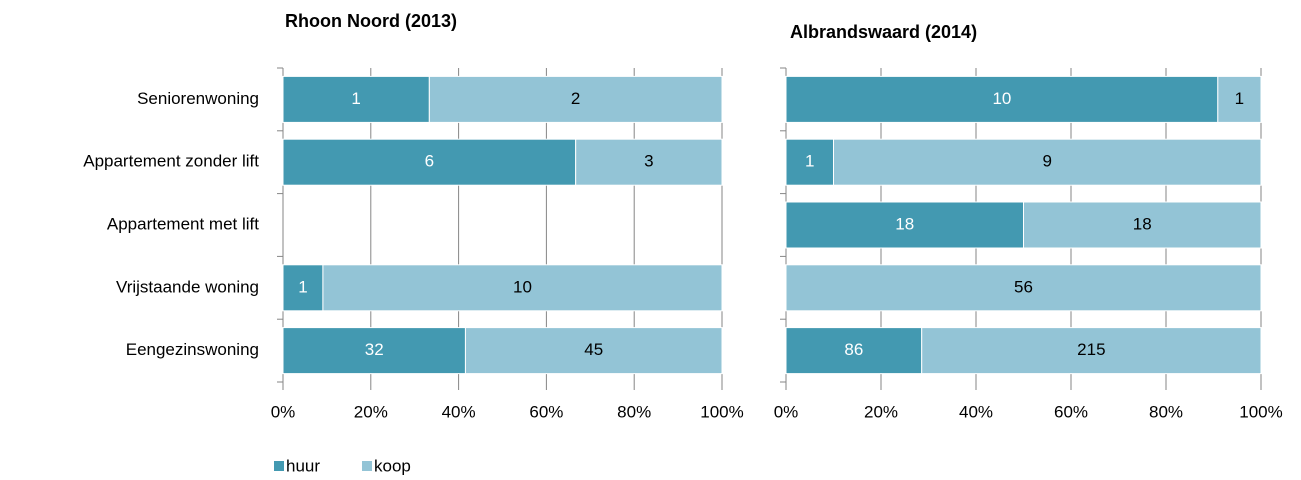 The image size is (1301, 480). Describe the element at coordinates (371, 21) in the screenshot. I see `chart-title: Rhoon Noord (2013)` at that location.